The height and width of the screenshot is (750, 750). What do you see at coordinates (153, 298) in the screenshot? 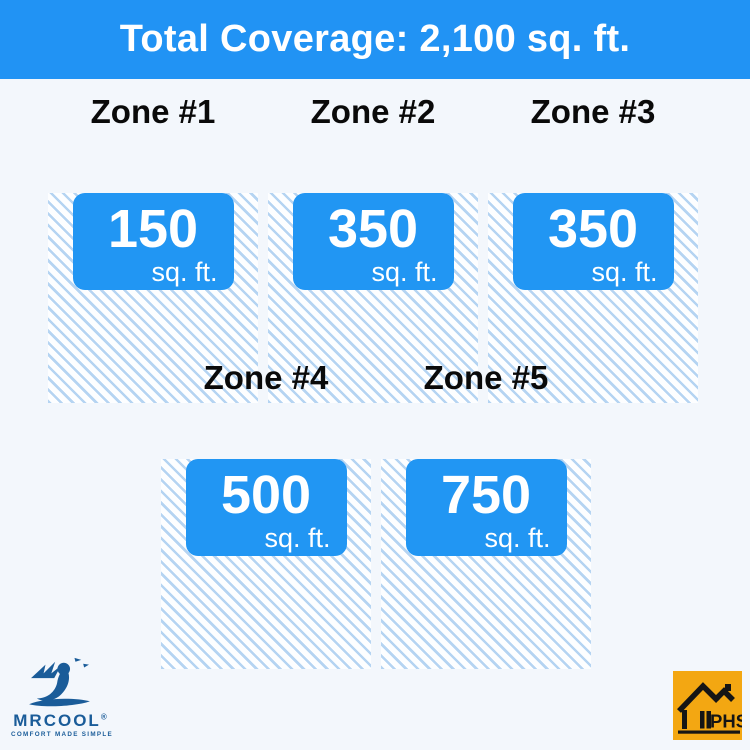
I see `zone-1-hatch-area: 150 sq. ft.` at bounding box center [153, 298].